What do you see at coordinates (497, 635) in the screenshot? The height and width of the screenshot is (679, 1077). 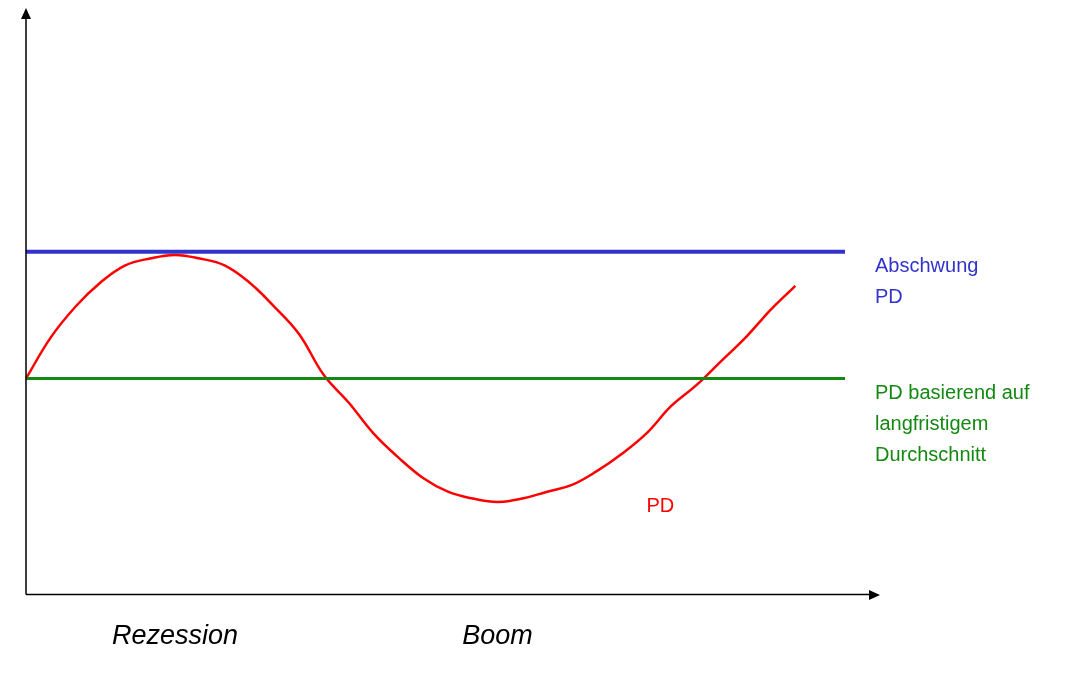 I see `x-tick-label: Boom` at bounding box center [497, 635].